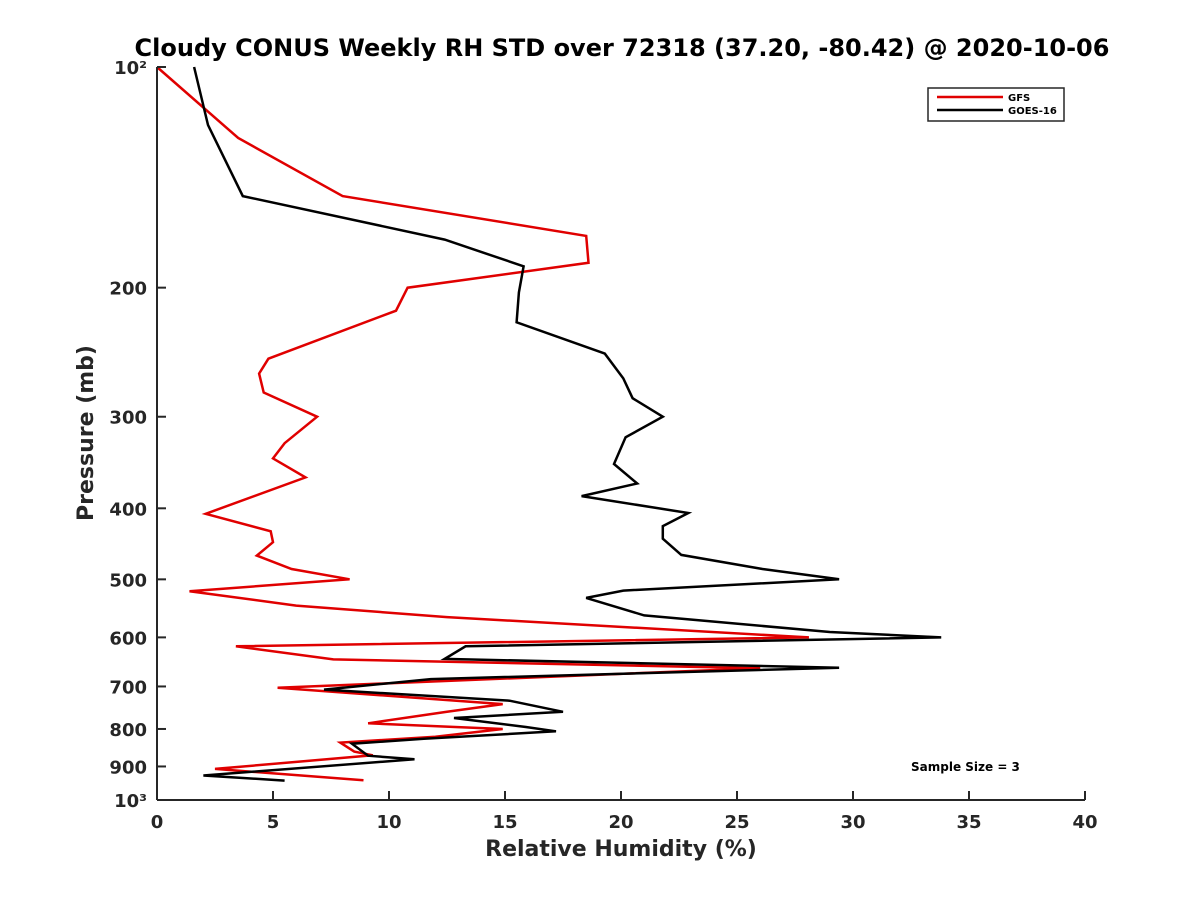 The image size is (1200, 900). I want to click on x-tick-label: 20, so click(620, 822).